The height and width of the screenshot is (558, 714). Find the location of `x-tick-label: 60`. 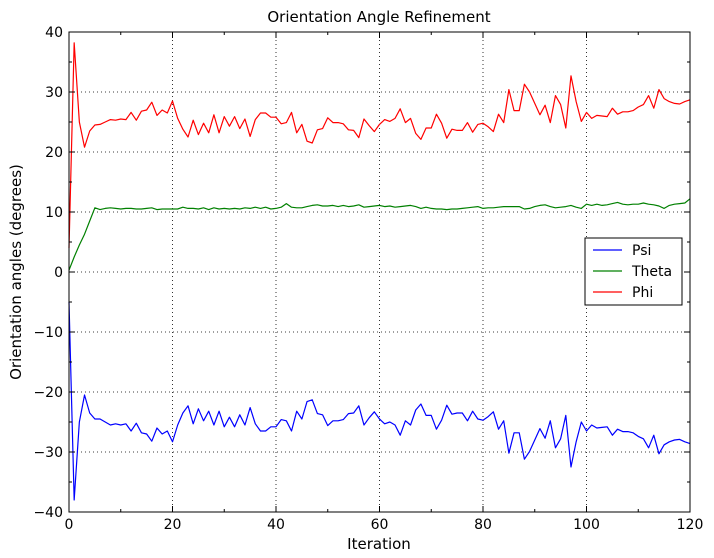

x-tick-label: 60 is located at coordinates (380, 525).